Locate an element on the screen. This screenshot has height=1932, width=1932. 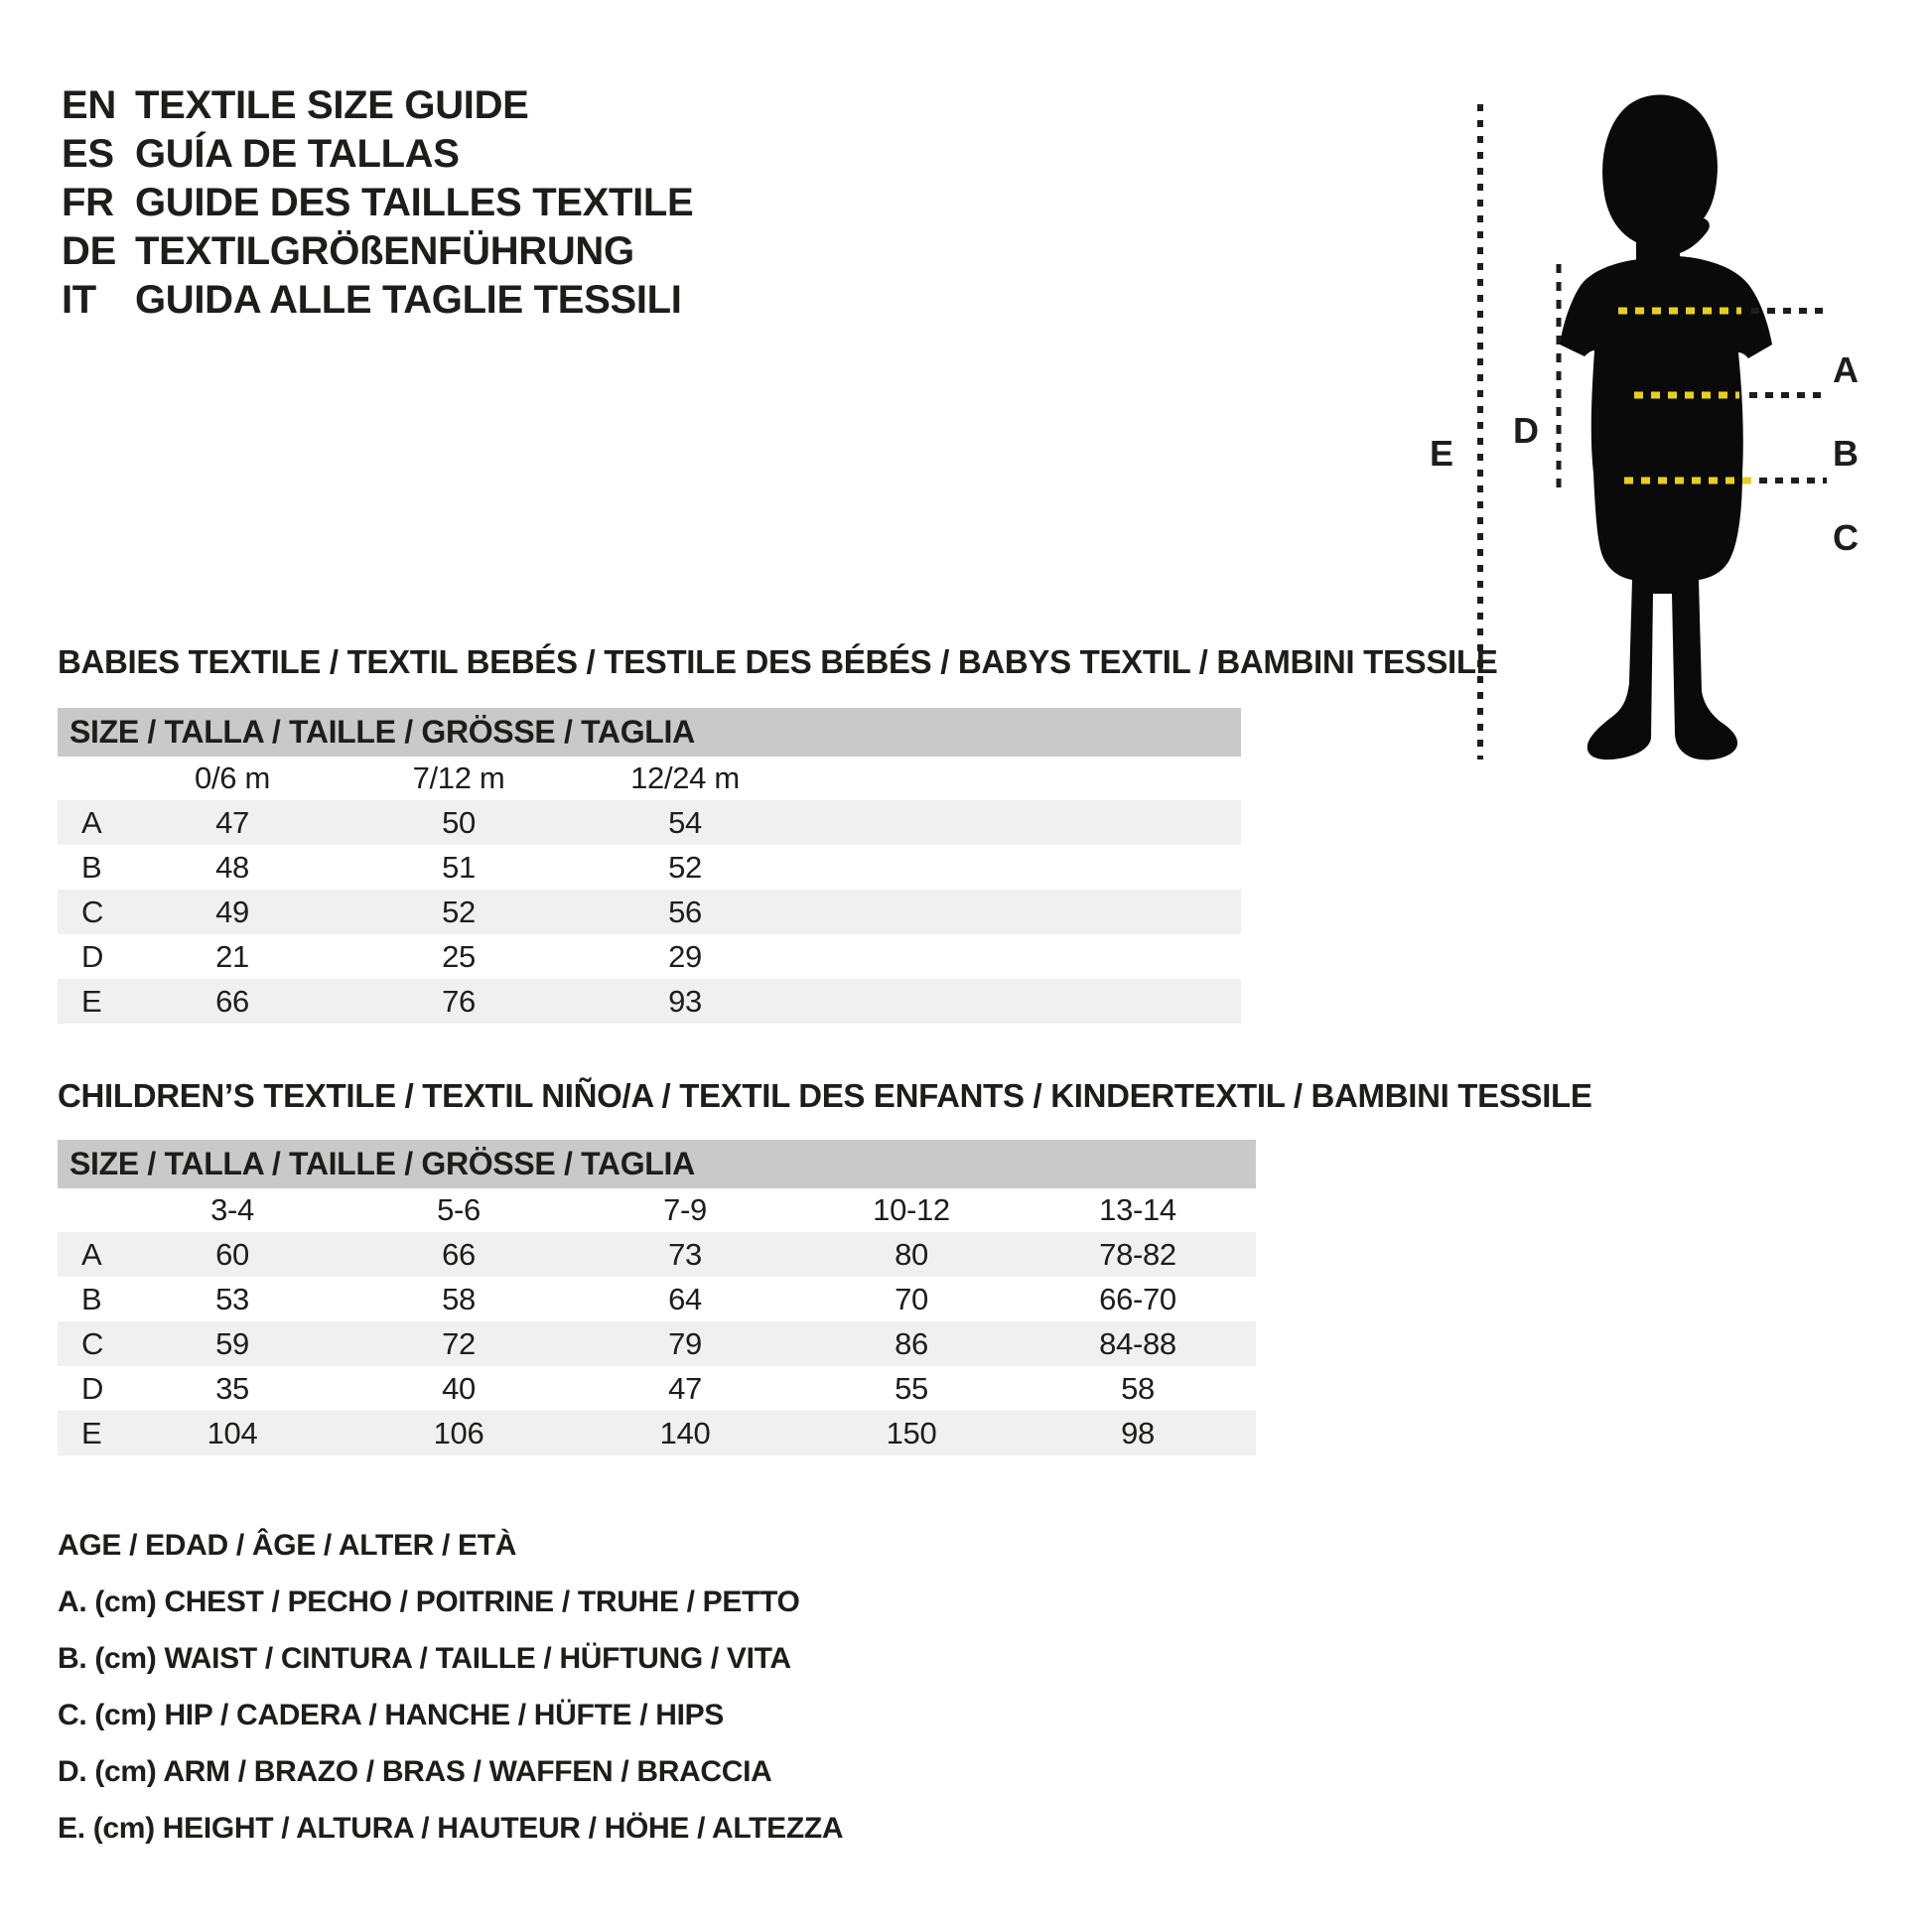
column-header: 3-4 is located at coordinates (232, 1209).